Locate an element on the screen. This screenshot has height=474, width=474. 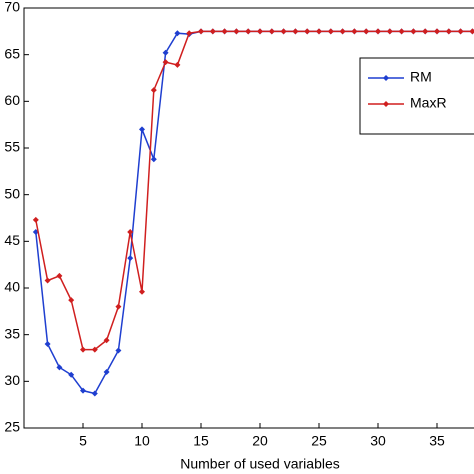
x-tick-label: 15 is located at coordinates (201, 441).